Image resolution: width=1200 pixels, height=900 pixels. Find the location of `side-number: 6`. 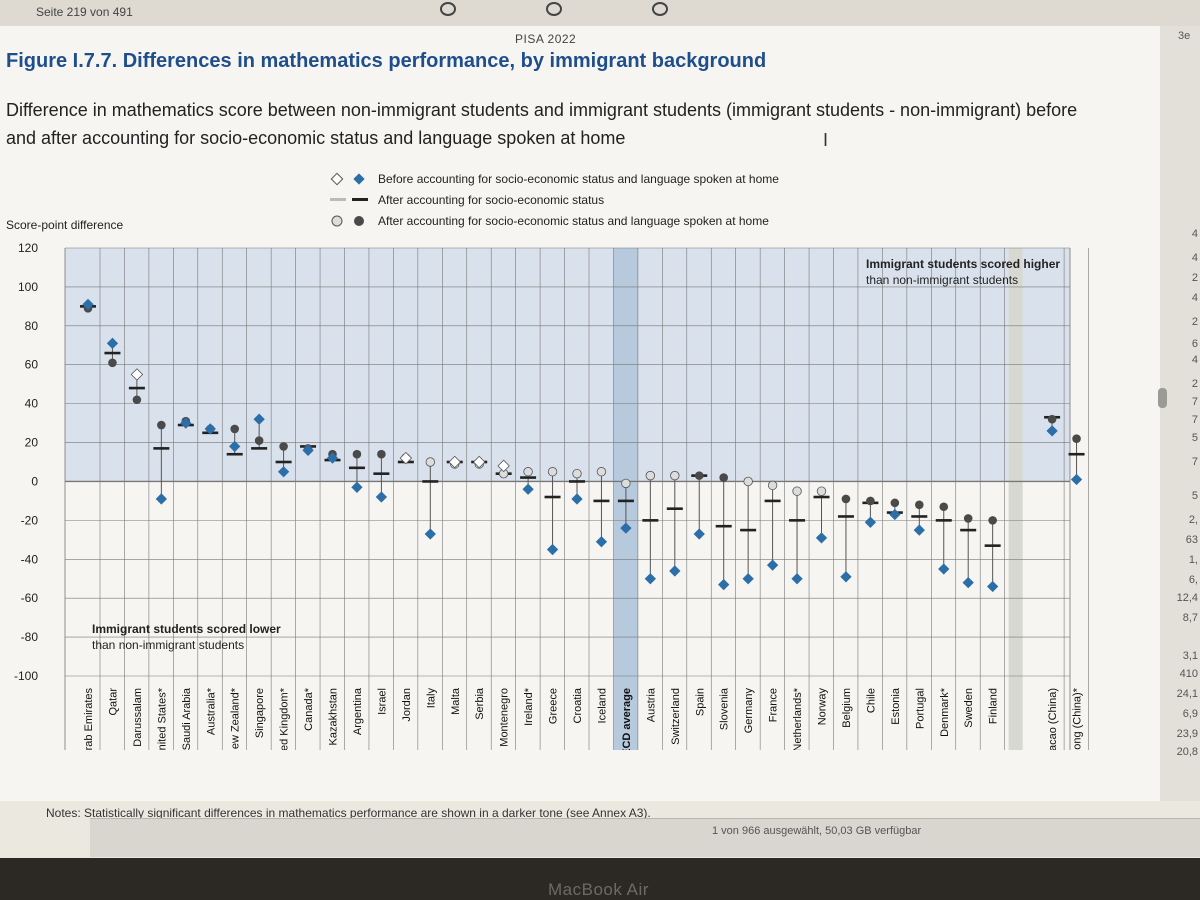

side-number: 6 is located at coordinates (1194, 344).